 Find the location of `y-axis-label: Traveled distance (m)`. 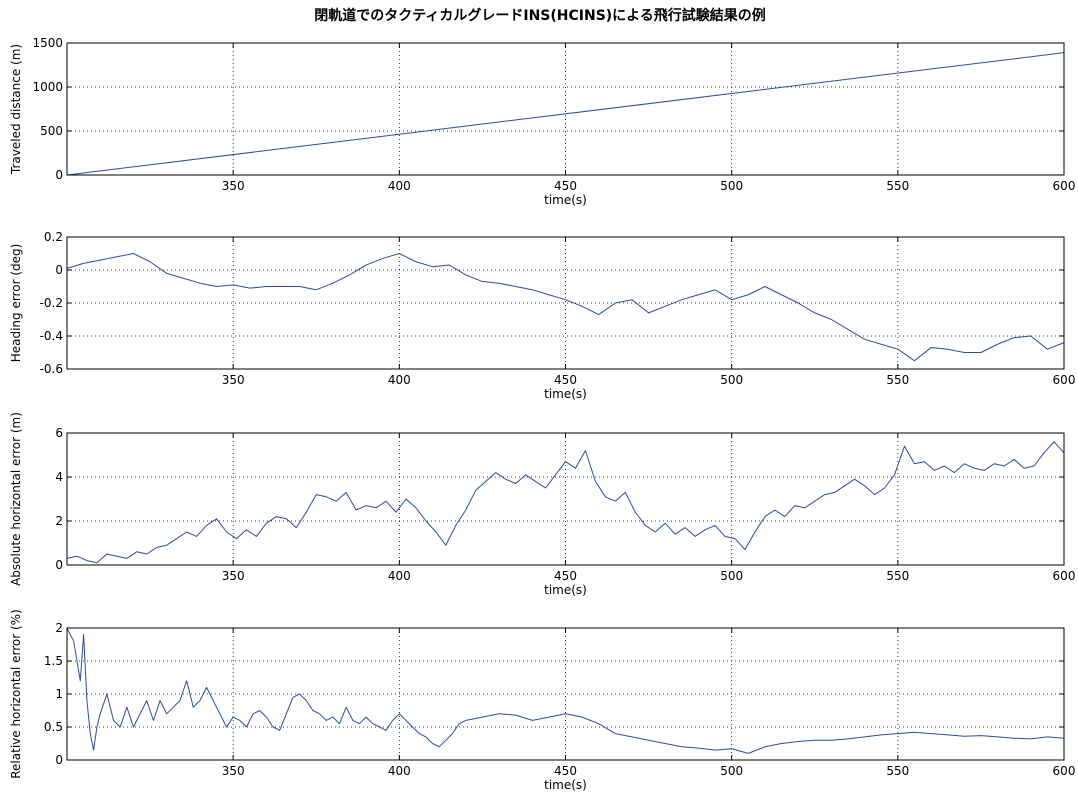

y-axis-label: Traveled distance (m) is located at coordinates (16, 109).